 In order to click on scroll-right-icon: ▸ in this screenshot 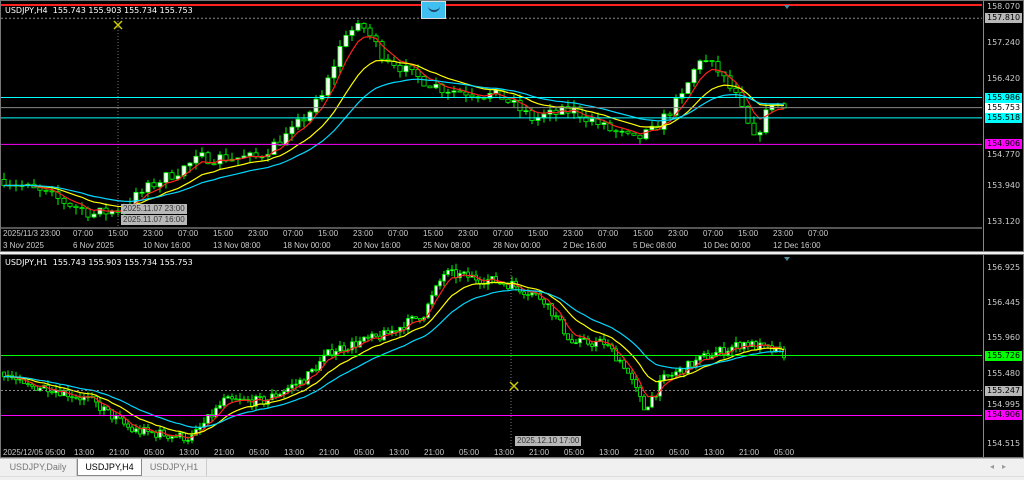, I will do `click(1007, 466)`.